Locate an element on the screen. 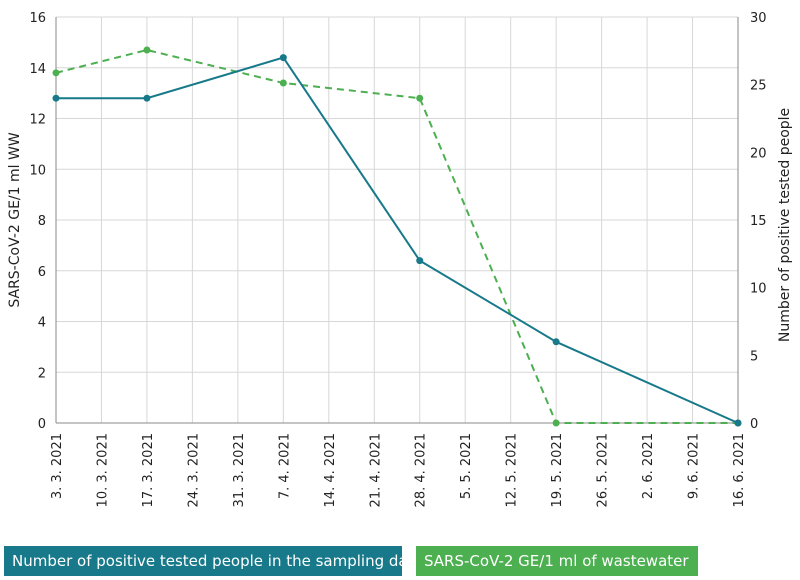  right-y-tick-label: 15 is located at coordinates (758, 221).